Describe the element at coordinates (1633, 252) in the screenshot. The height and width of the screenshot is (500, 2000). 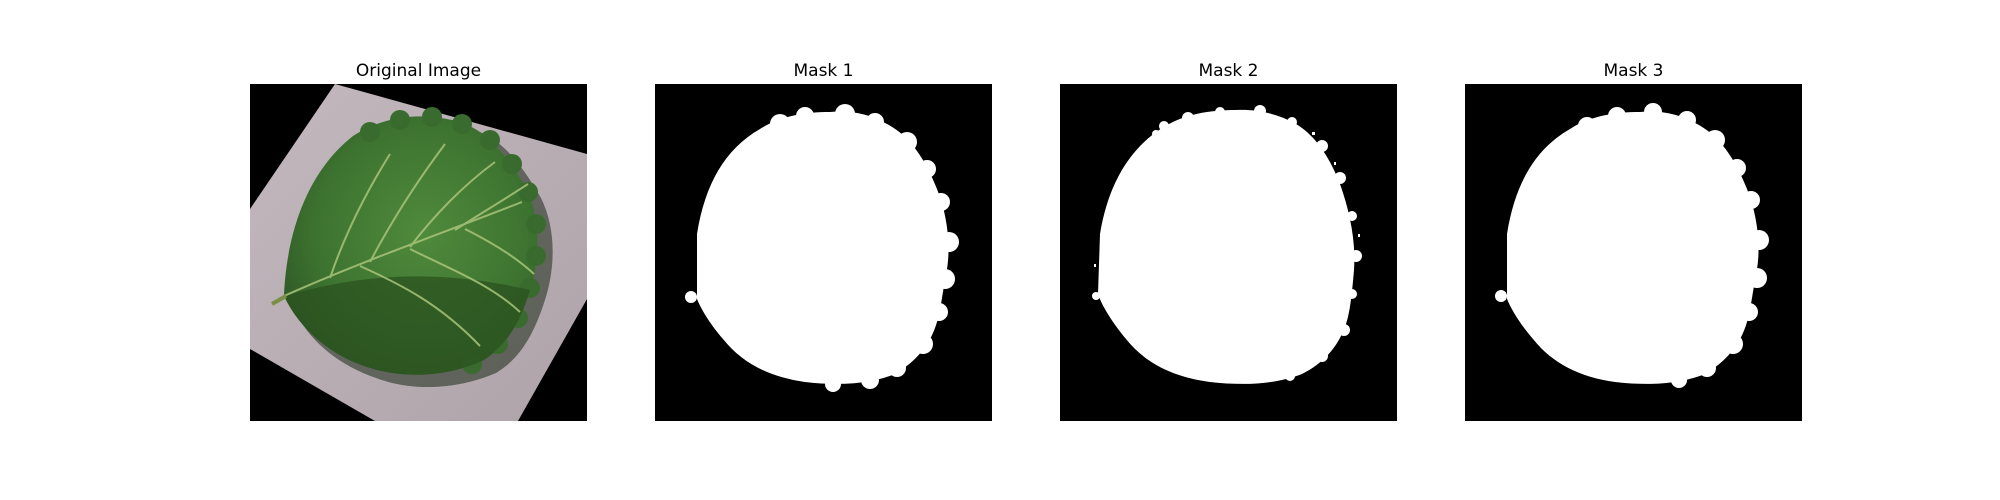
I see `mask-3-image` at that location.